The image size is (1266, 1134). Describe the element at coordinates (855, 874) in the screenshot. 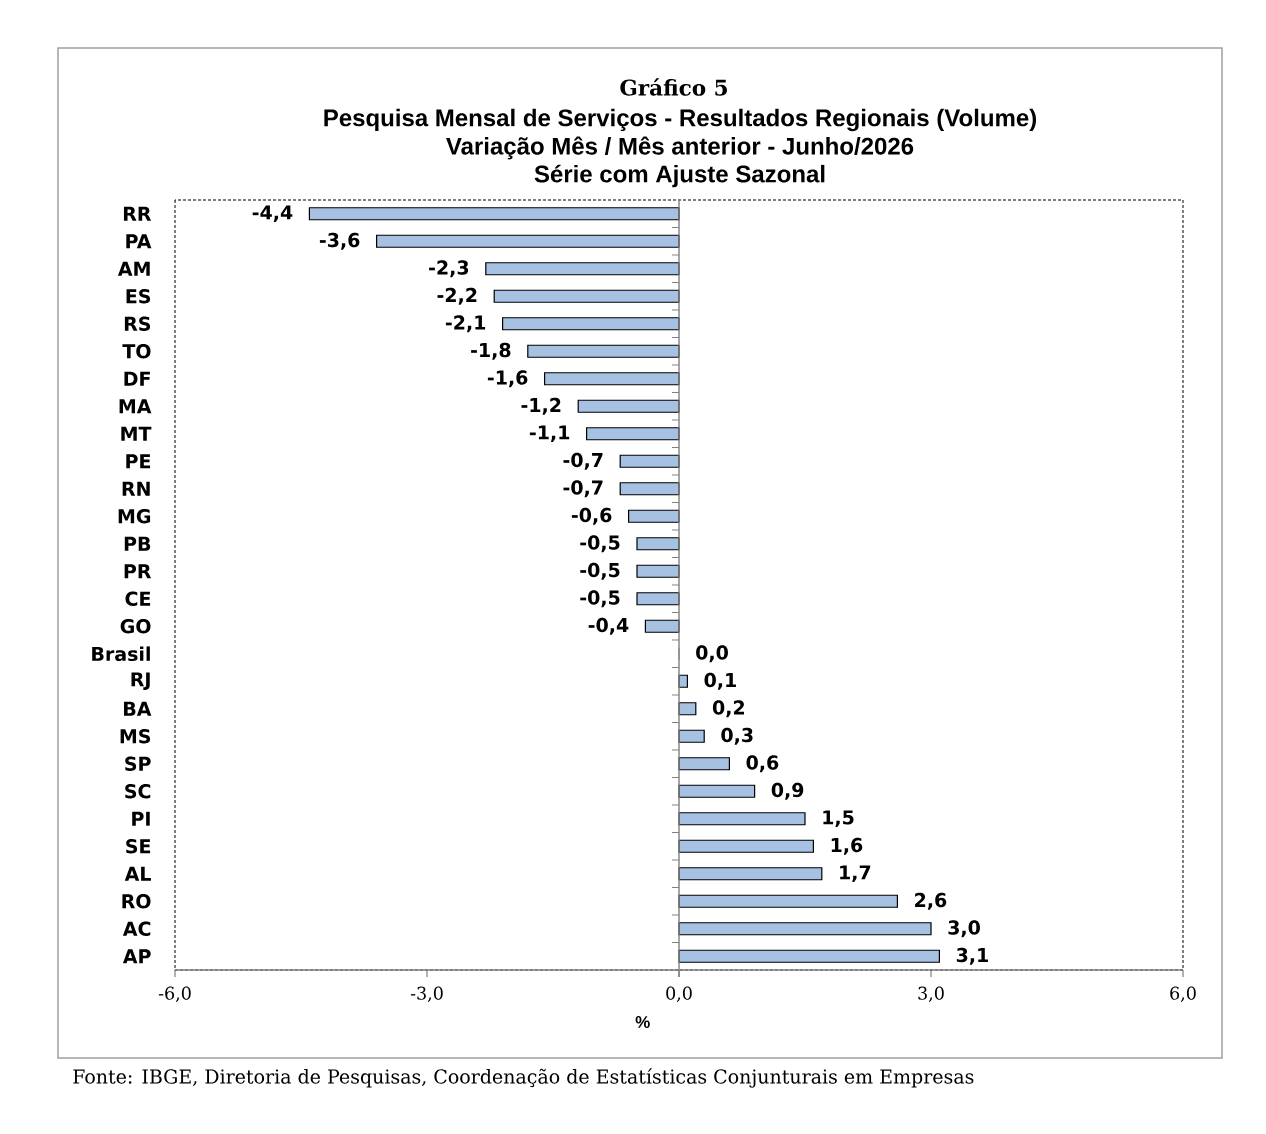

I see `data-label: 1,7` at that location.